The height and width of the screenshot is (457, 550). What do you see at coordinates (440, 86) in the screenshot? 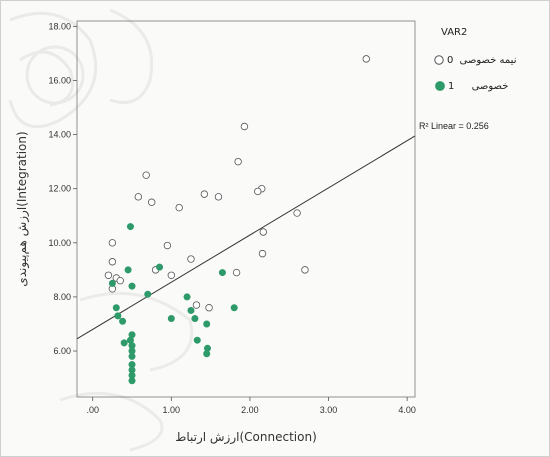
I see `legend-marker-filled` at bounding box center [440, 86].